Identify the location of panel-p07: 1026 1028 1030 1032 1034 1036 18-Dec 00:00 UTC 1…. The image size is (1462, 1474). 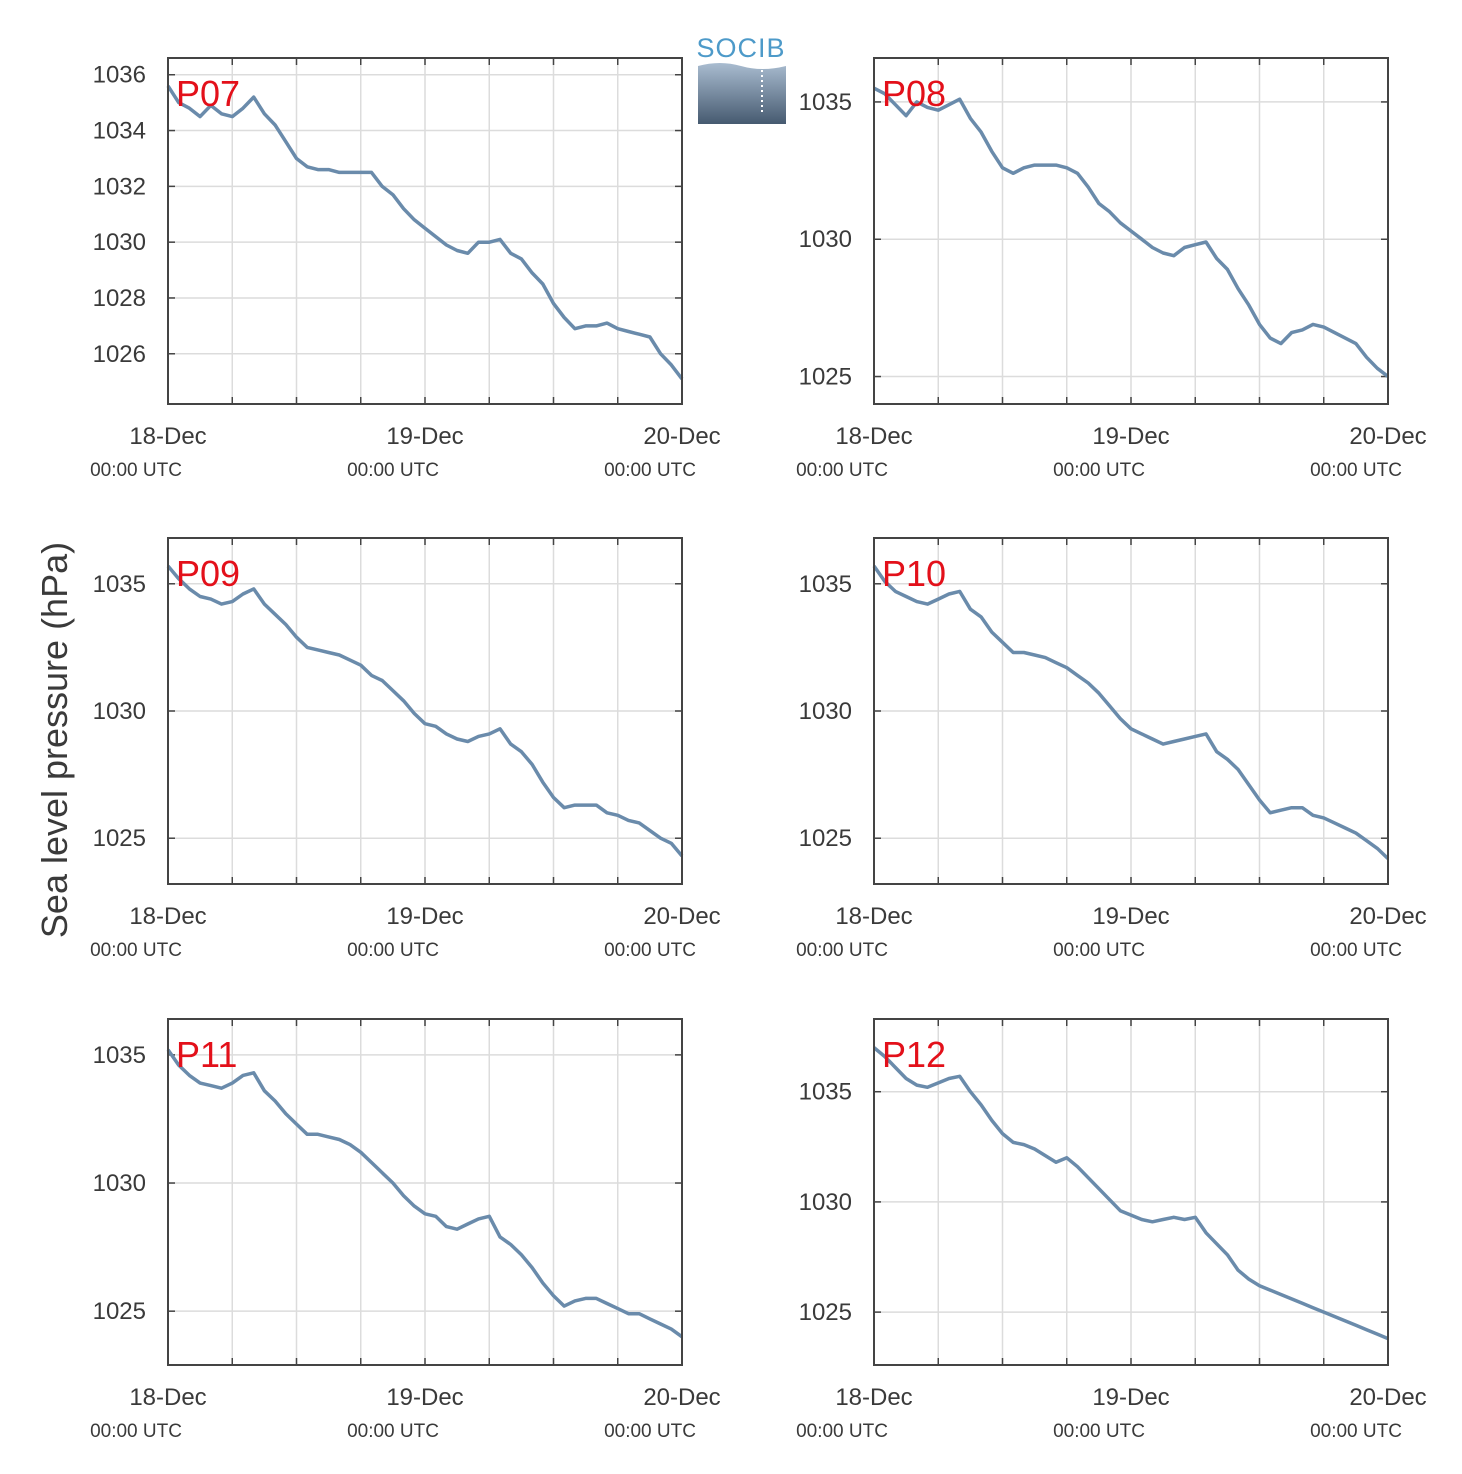
(405, 269).